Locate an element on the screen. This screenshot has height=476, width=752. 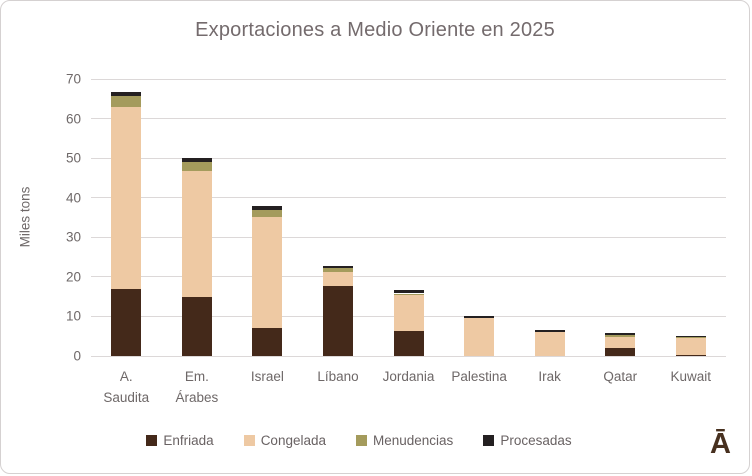
x-category-label: A. Saudita is located at coordinates (126, 387).